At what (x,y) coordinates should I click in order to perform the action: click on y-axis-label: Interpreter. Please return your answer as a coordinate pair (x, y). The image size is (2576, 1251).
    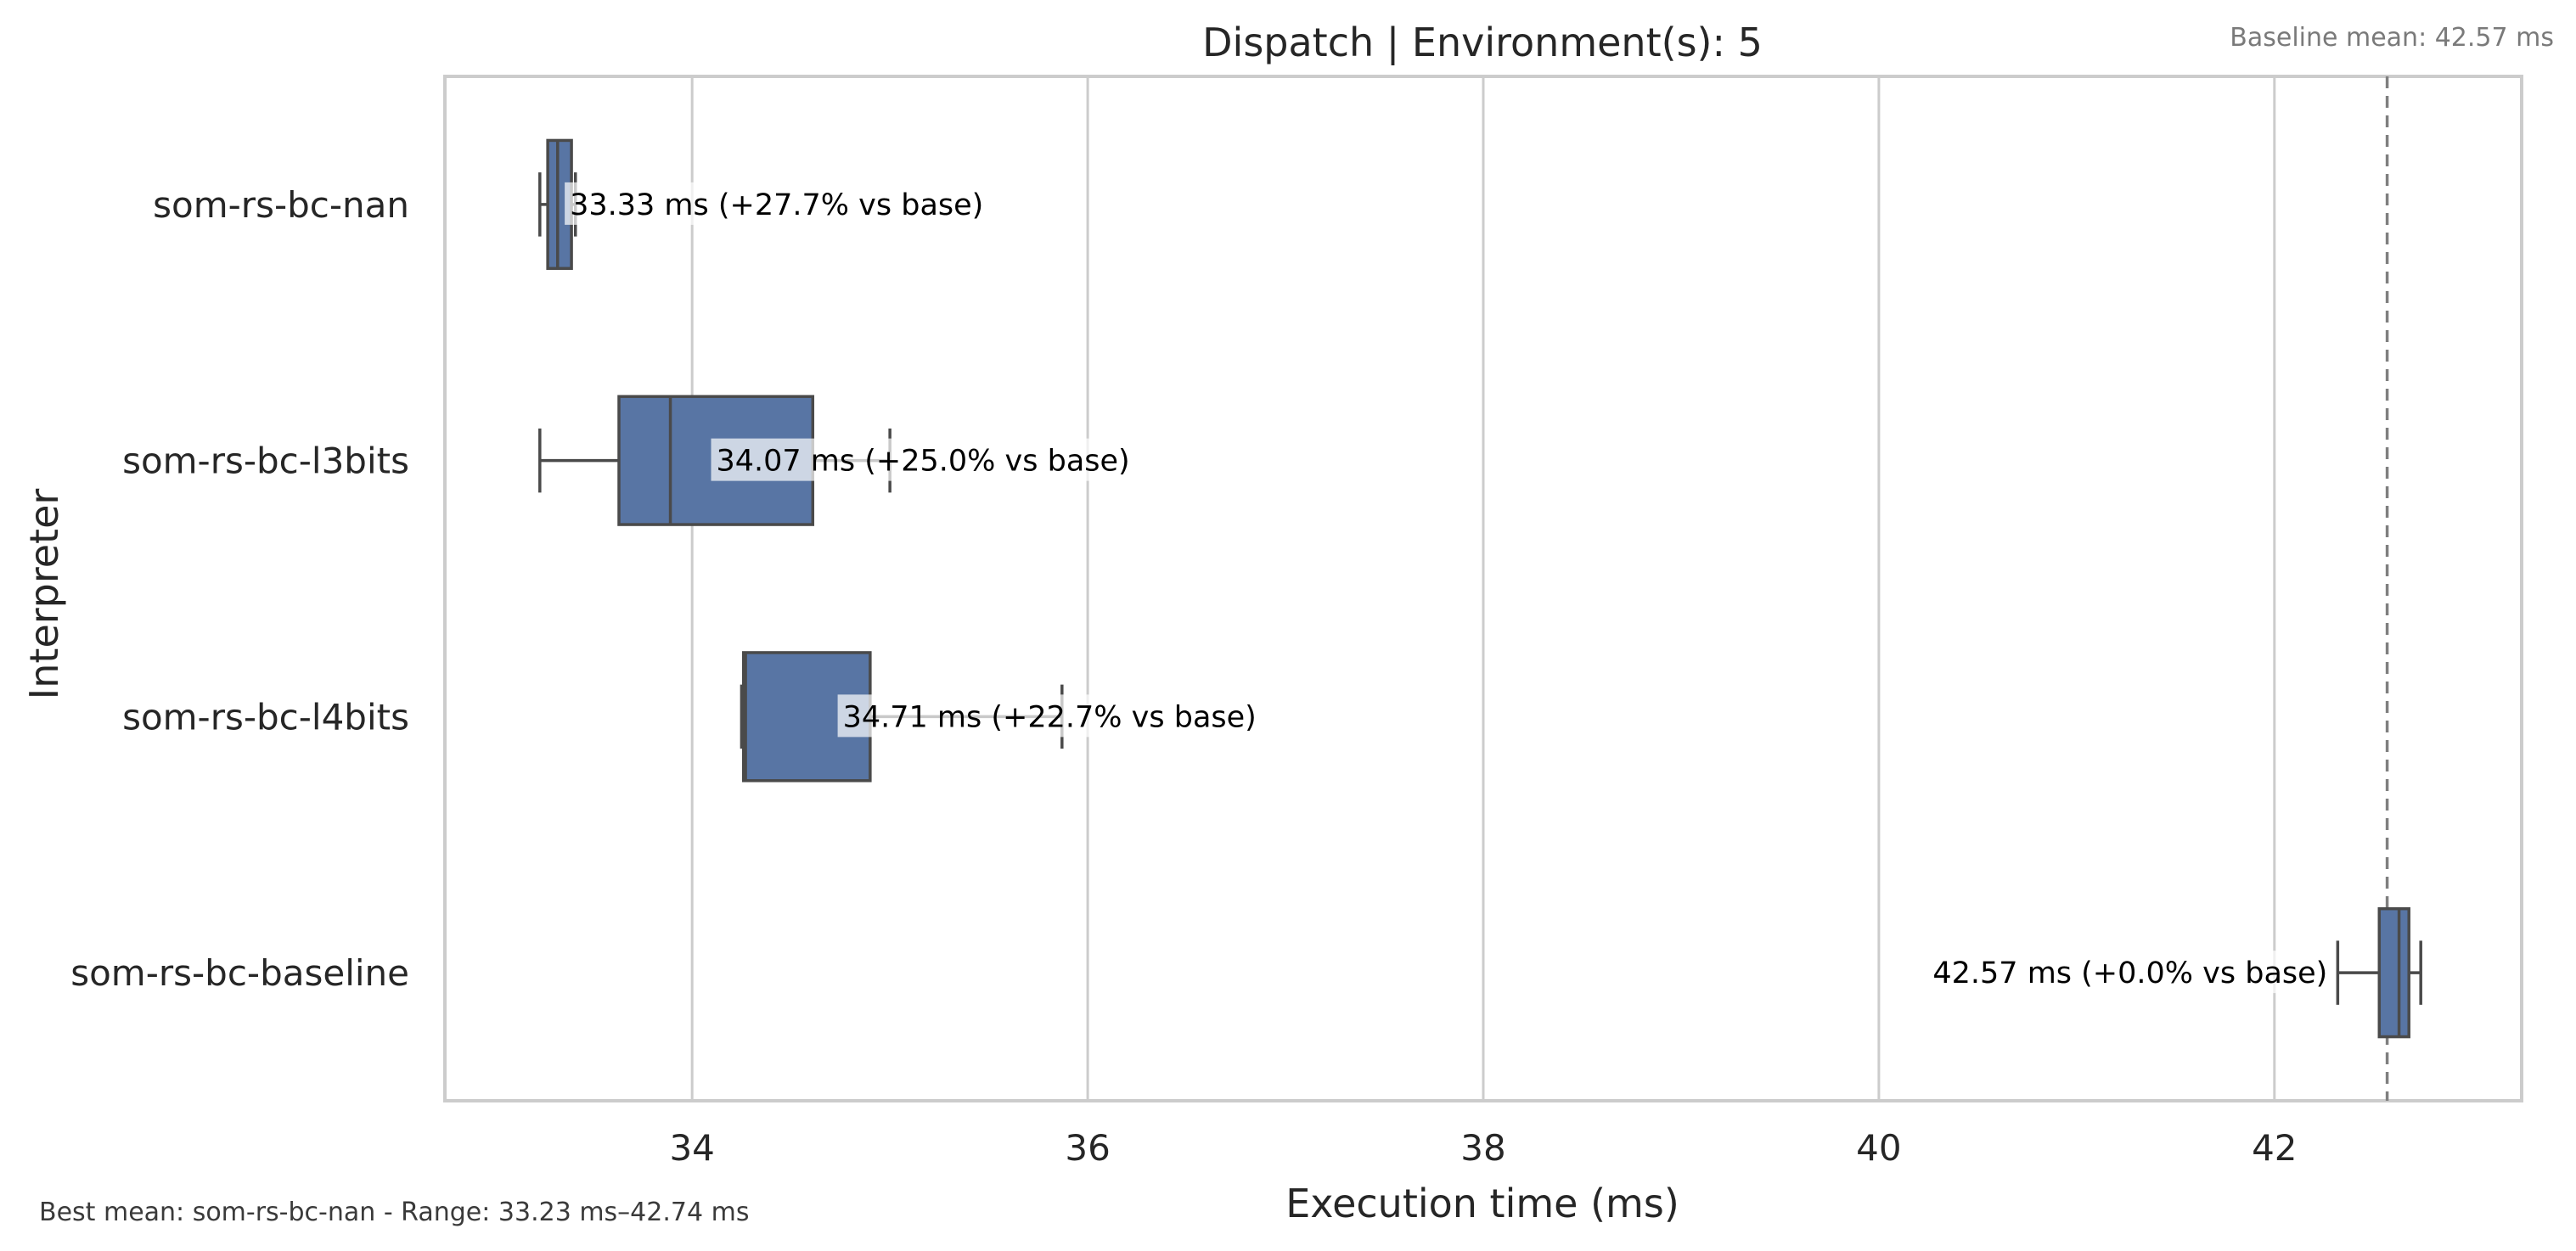
    Looking at the image, I should click on (44, 594).